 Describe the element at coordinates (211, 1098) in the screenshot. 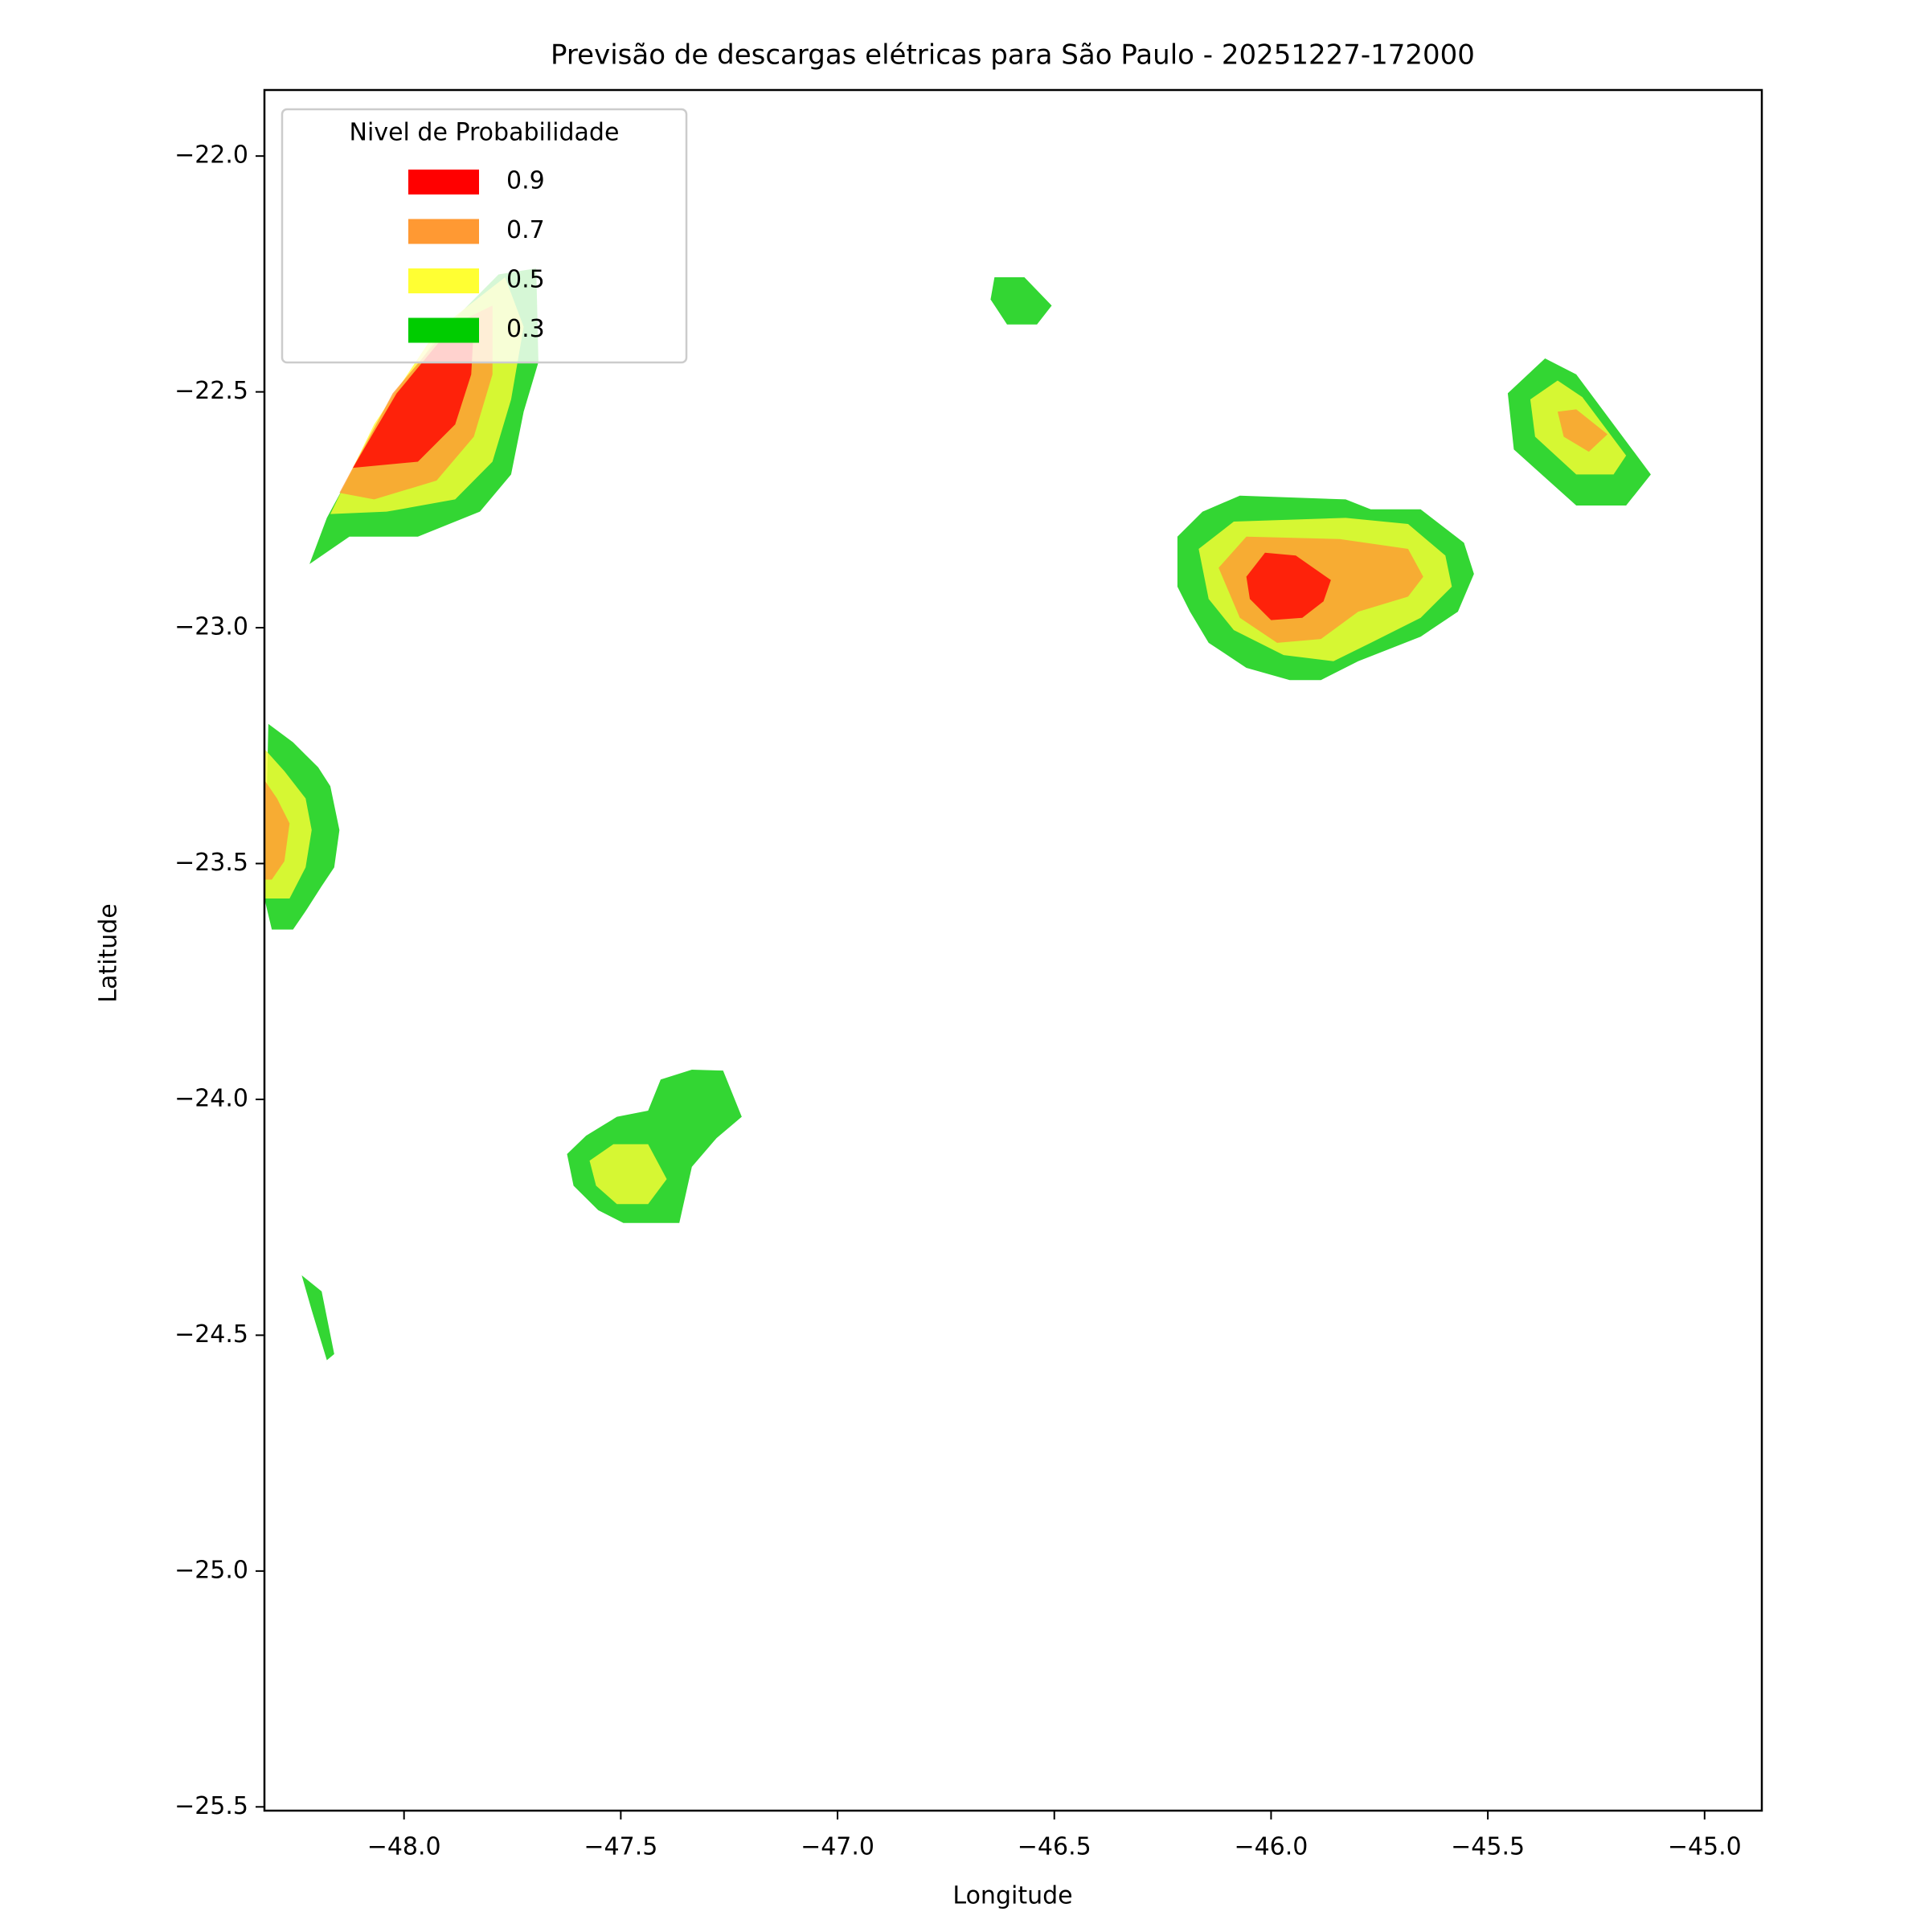

I see `y-tick-label: −24.0` at that location.